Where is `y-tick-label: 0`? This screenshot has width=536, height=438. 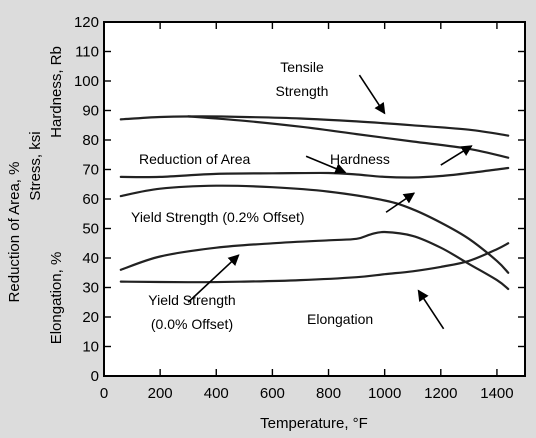 y-tick-label: 0 is located at coordinates (95, 376).